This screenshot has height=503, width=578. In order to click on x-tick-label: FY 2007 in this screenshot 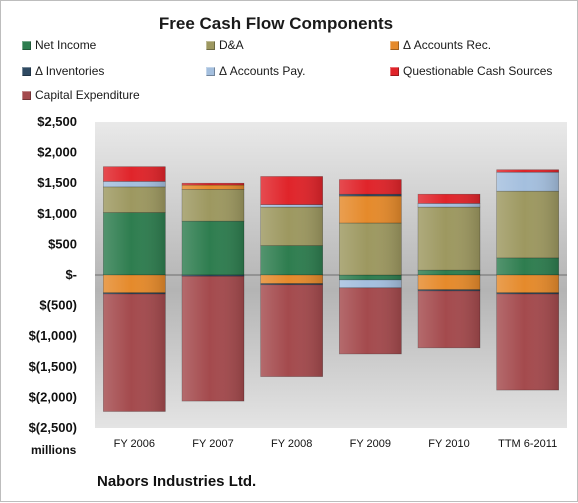, I will do `click(212, 444)`.